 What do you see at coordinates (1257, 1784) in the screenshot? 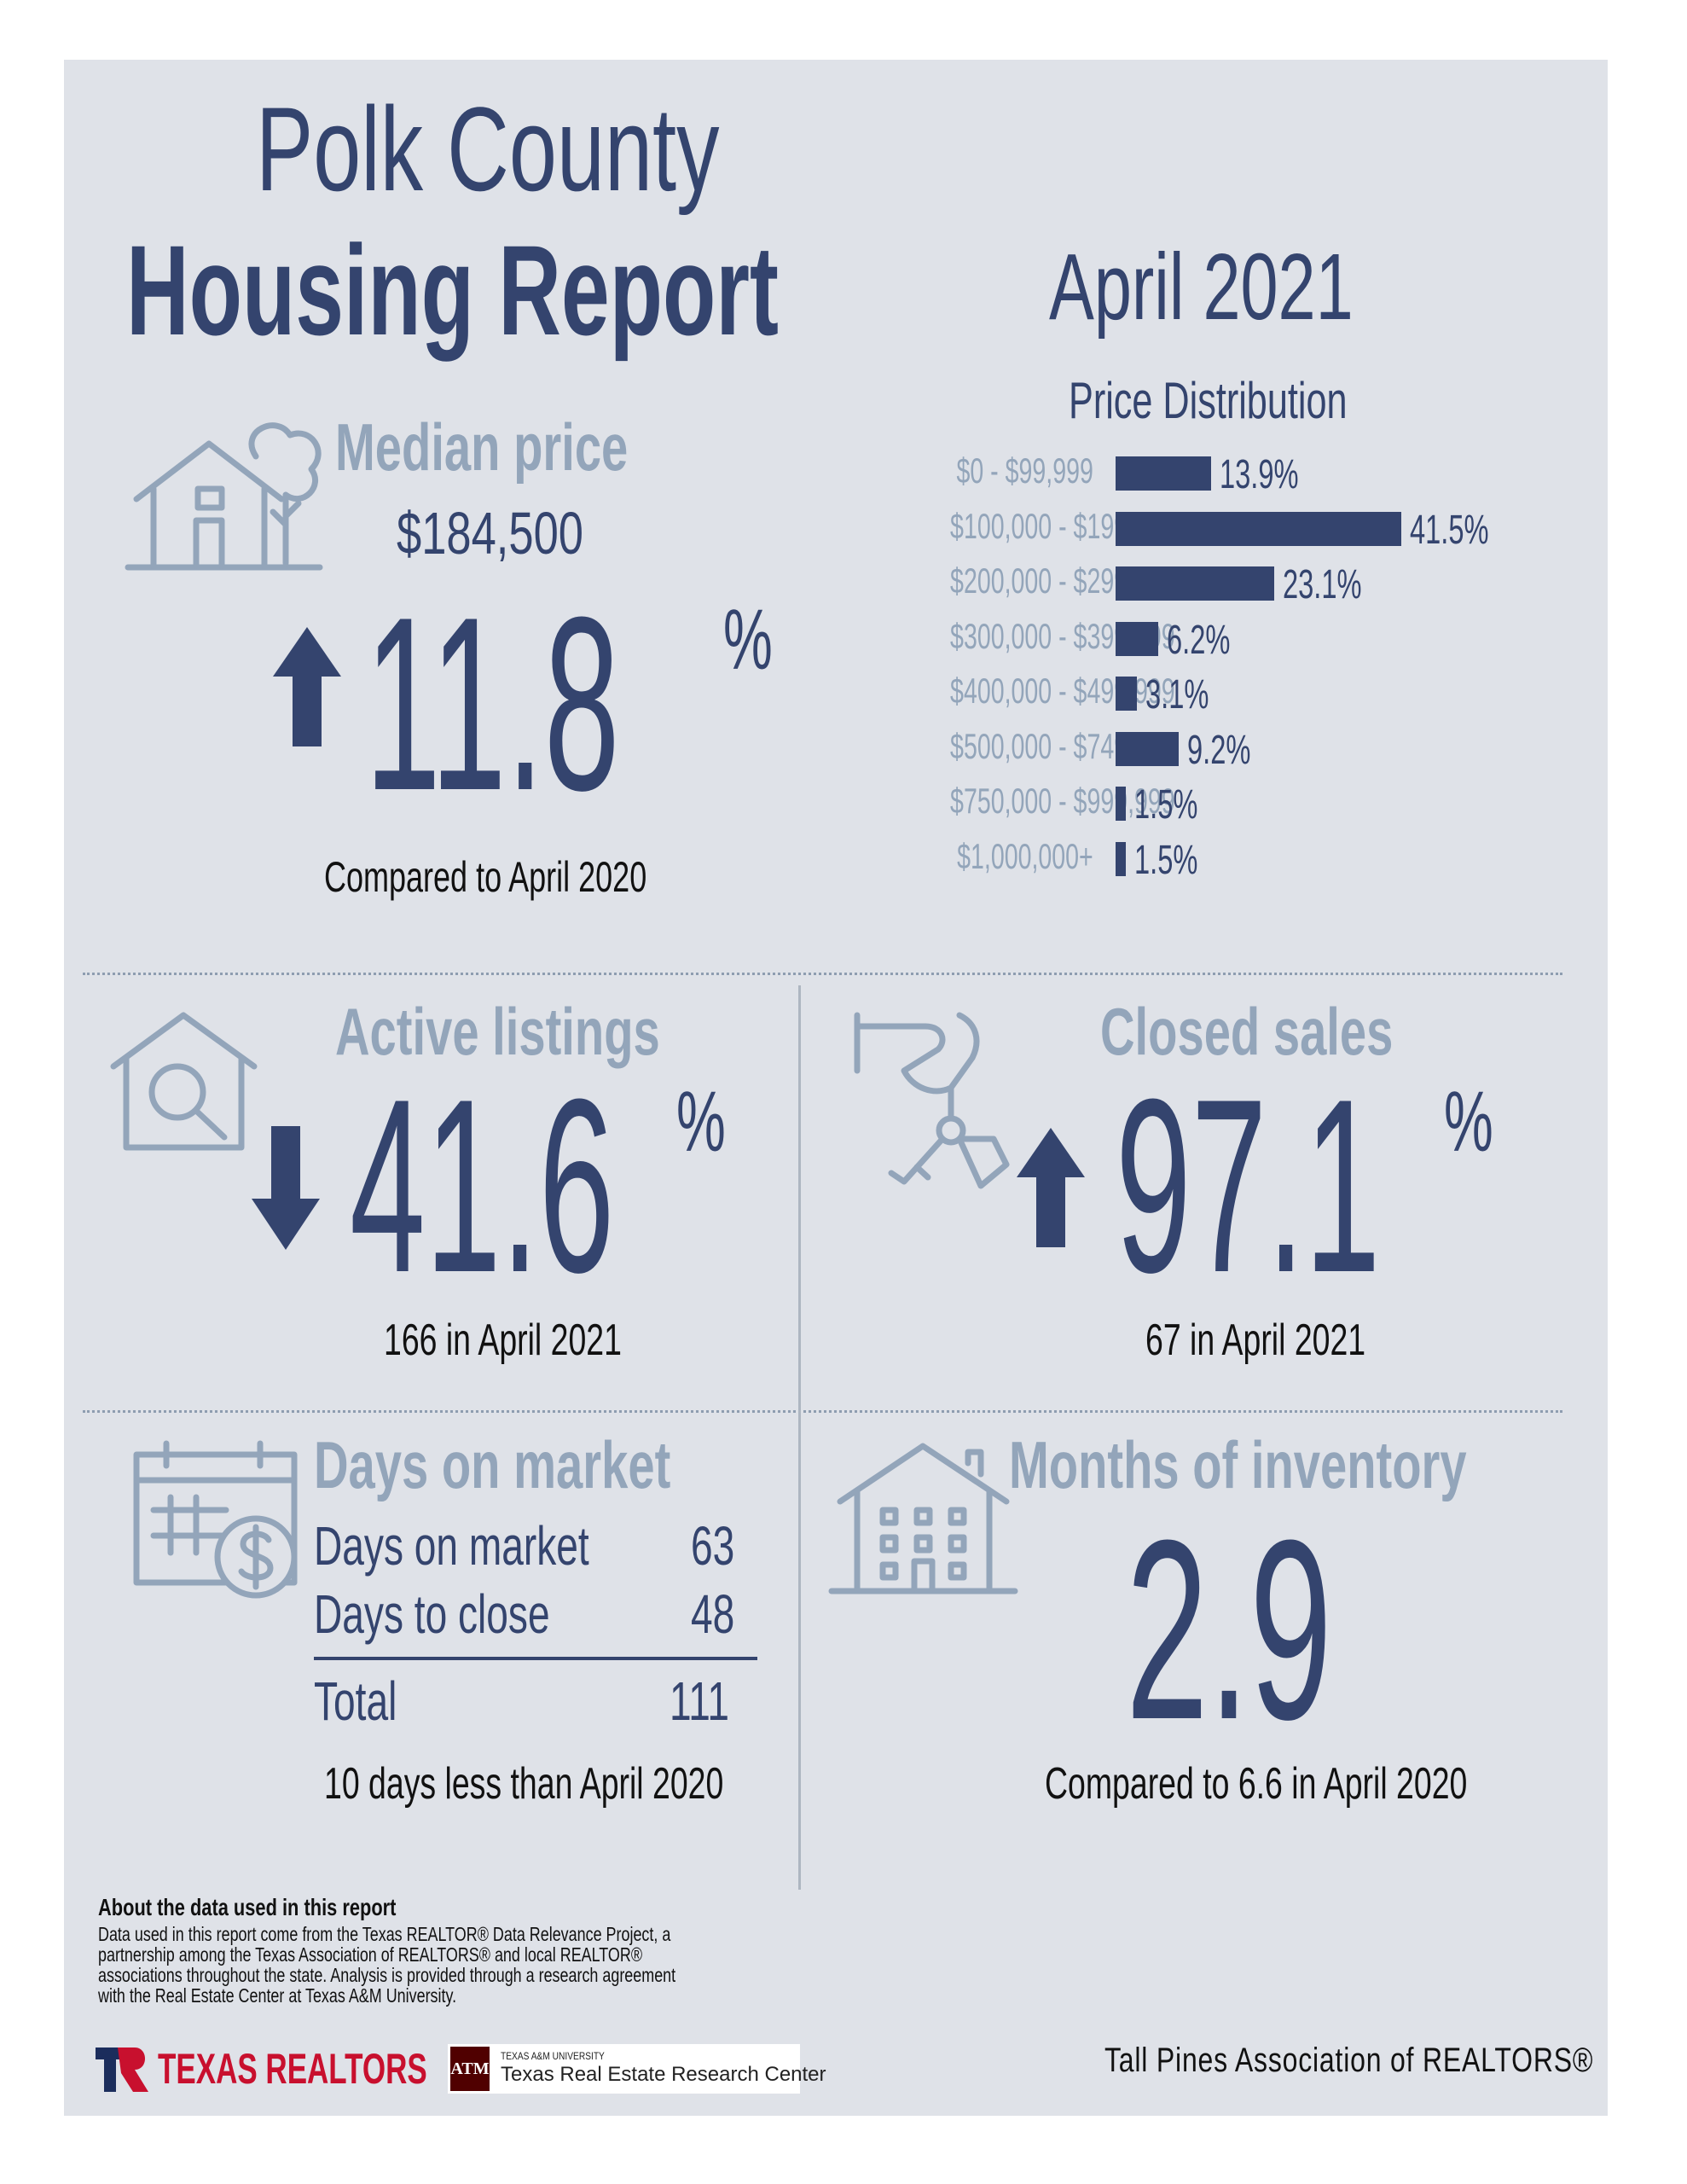
I see `months-inventory-note-text: Compared to 6.6 in April 2020` at bounding box center [1257, 1784].